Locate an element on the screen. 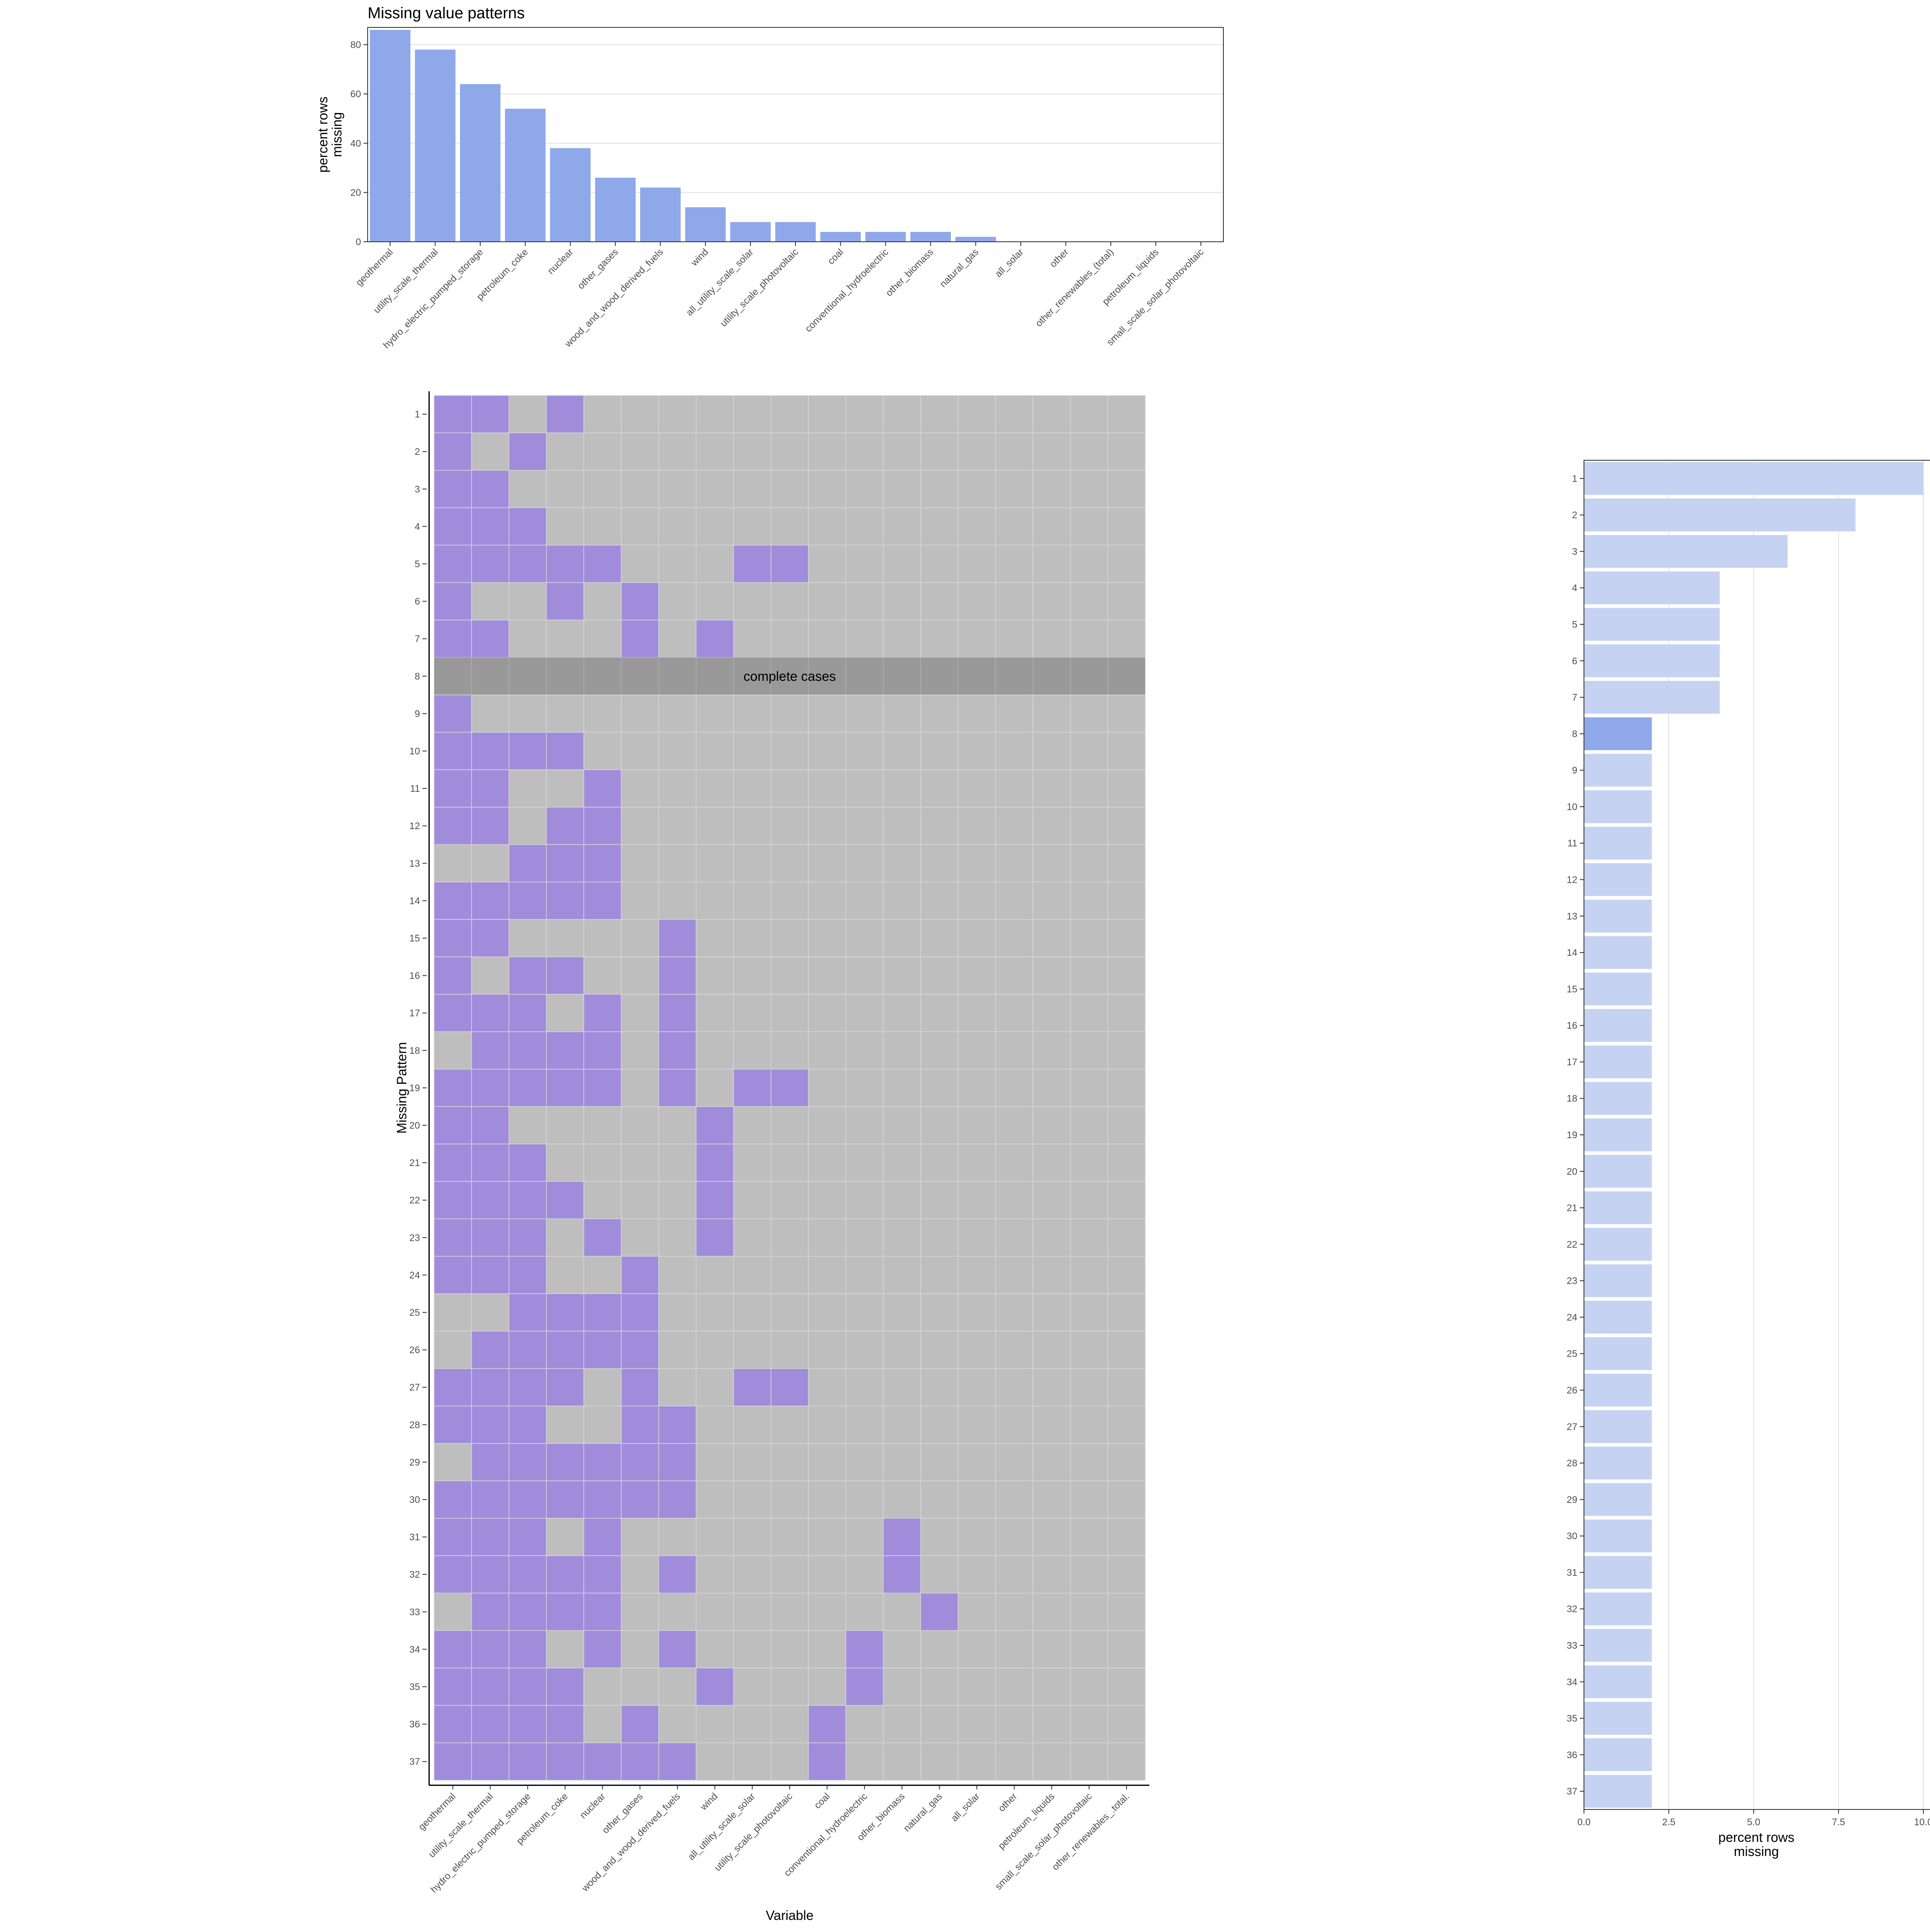 Image resolution: width=1930 pixels, height=1932 pixels. right-x-tick-label: 2.5 is located at coordinates (1668, 1822).